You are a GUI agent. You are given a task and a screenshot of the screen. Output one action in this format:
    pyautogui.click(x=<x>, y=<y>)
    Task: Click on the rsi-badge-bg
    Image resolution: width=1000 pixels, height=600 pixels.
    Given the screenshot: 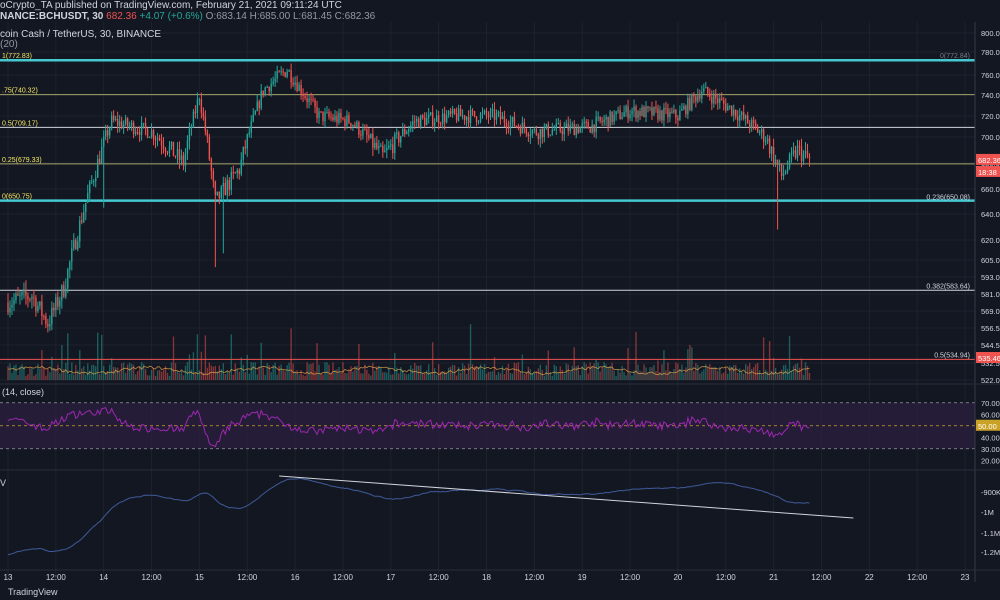 What is the action you would take?
    pyautogui.click(x=988, y=425)
    